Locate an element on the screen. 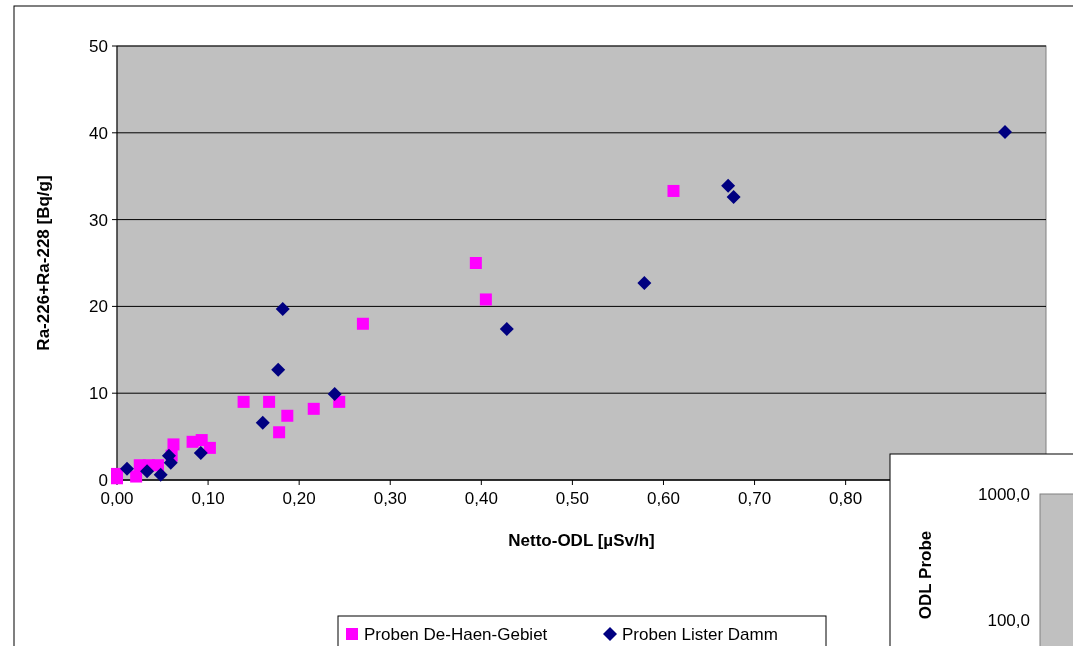 This screenshot has height=646, width=1073. x-tick-label: 0,50 is located at coordinates (572, 498).